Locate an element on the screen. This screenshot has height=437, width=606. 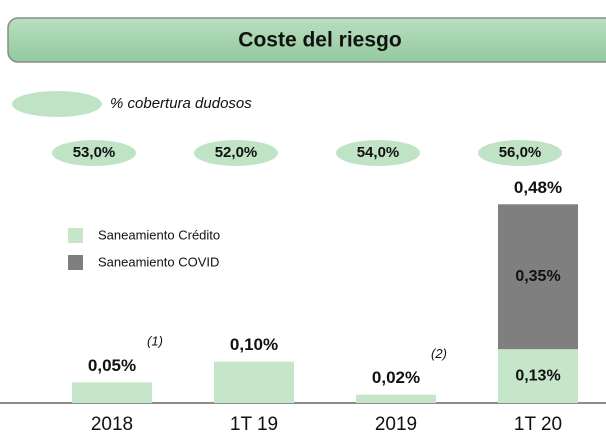
total-label: 0,02% is located at coordinates (396, 377).